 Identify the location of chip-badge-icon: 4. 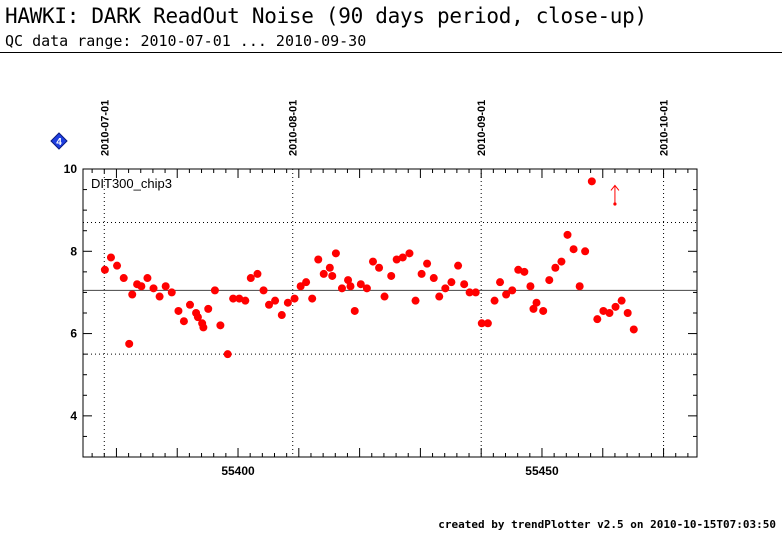
(59, 141).